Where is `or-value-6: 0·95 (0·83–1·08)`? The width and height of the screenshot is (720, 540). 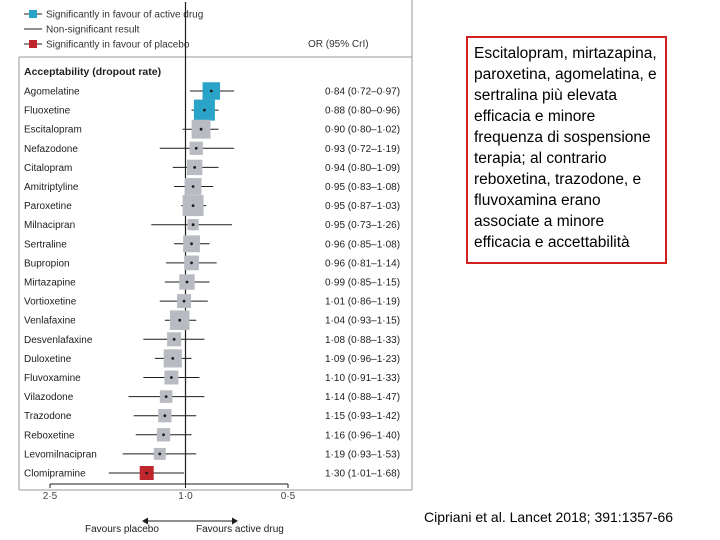
or-value-6: 0·95 (0·83–1·08) is located at coordinates (362, 187).